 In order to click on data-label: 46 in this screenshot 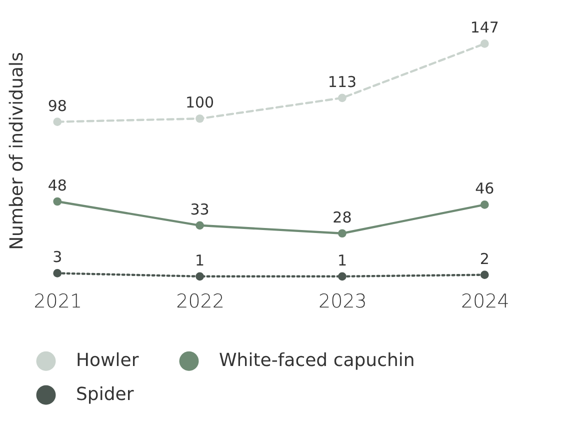, I will do `click(484, 189)`.